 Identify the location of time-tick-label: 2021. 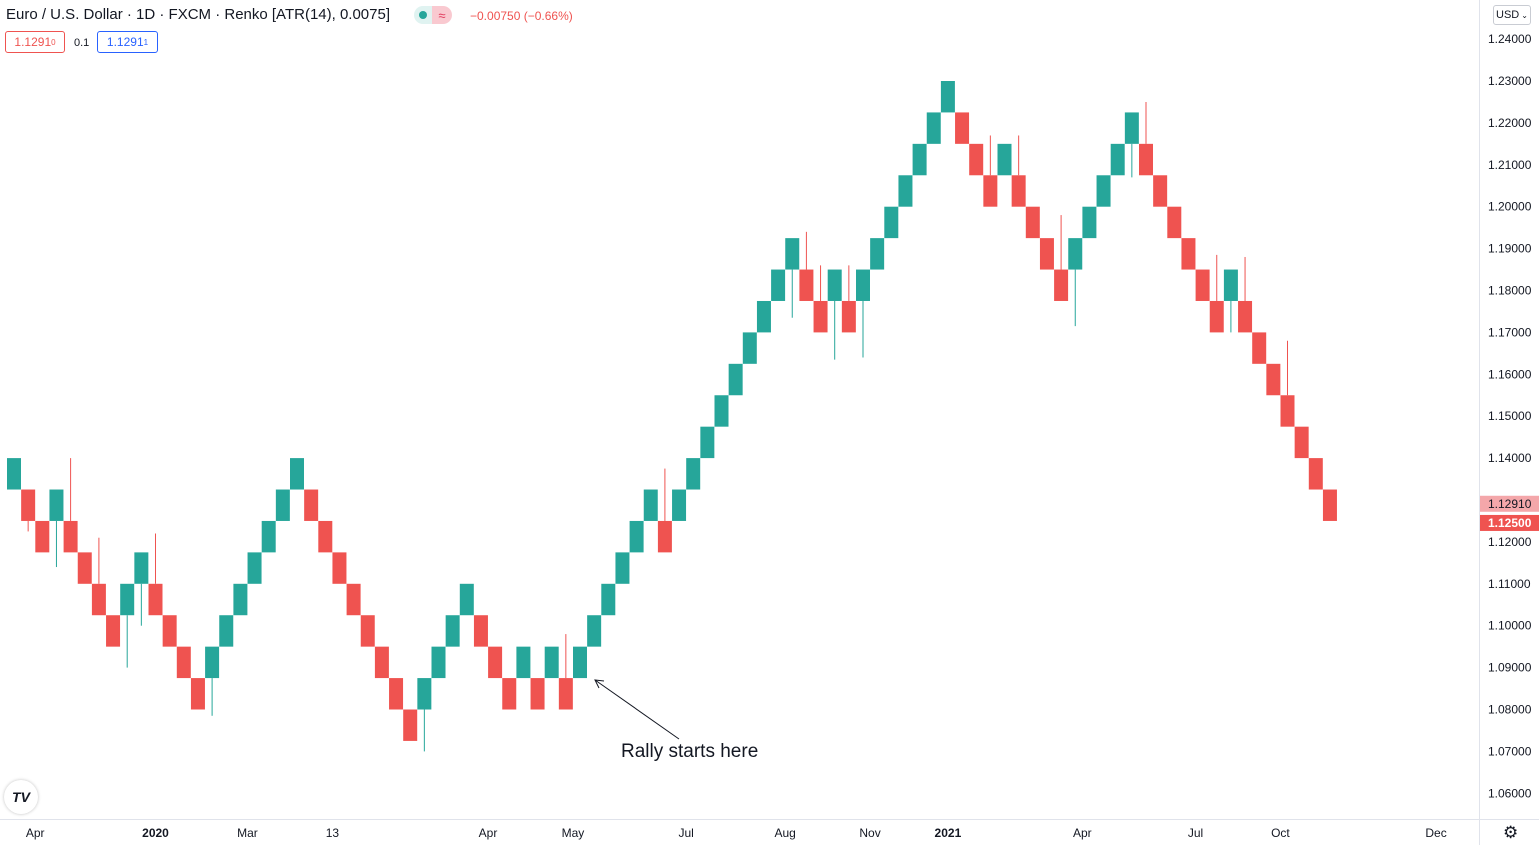
(948, 833).